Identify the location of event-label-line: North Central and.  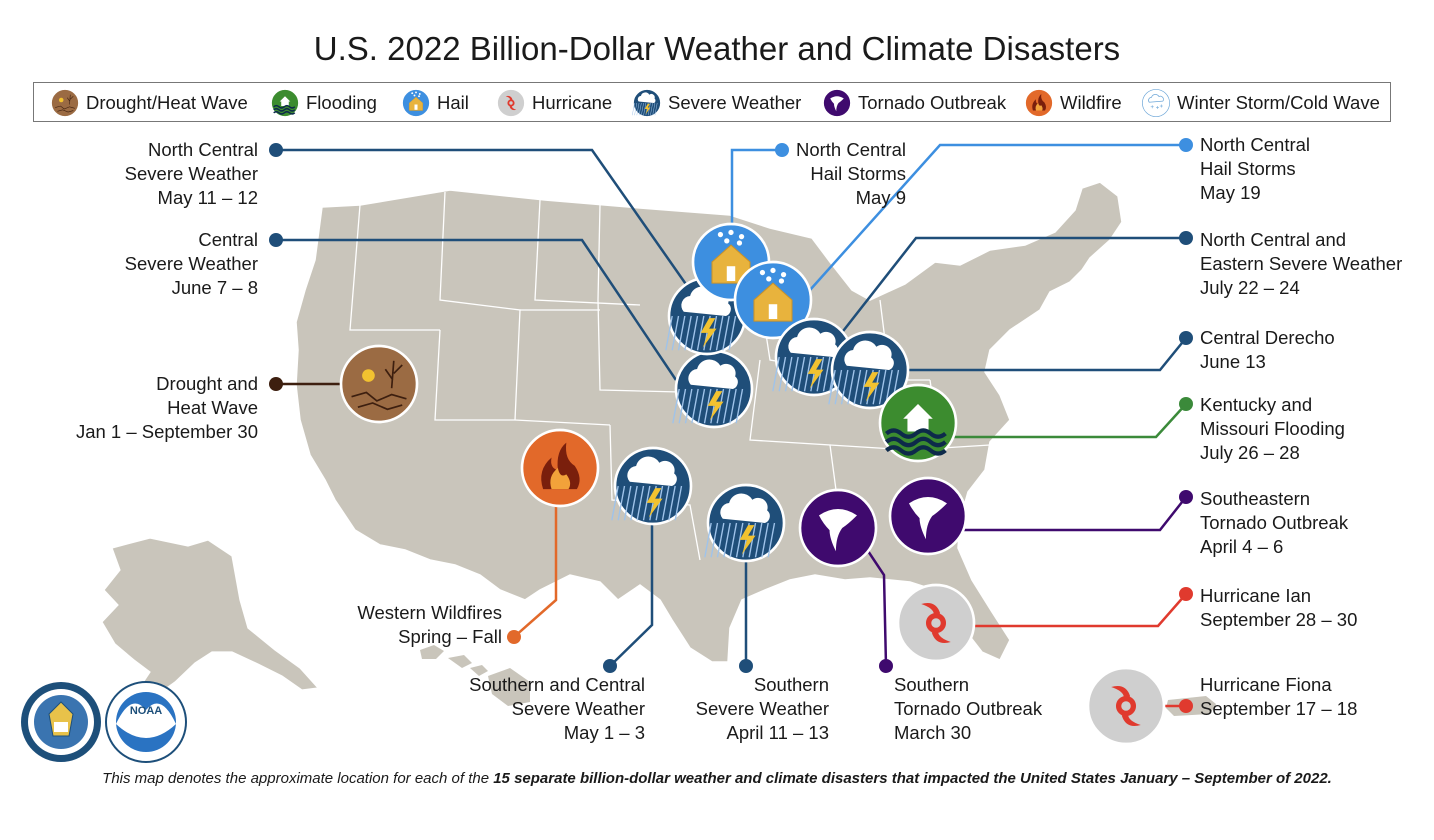
(1273, 239).